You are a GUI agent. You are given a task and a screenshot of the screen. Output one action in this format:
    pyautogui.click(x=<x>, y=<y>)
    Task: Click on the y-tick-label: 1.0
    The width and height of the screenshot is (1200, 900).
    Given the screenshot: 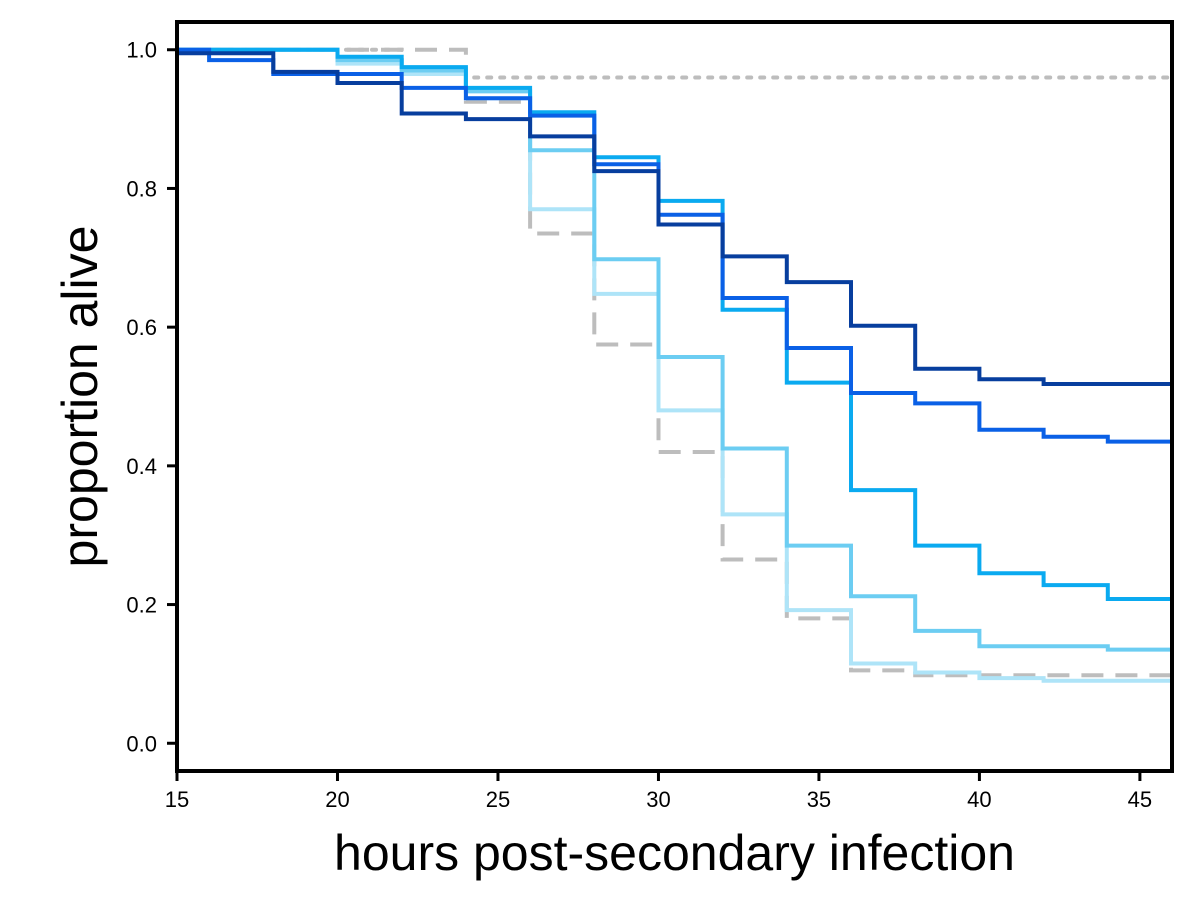 What is the action you would take?
    pyautogui.click(x=141, y=50)
    